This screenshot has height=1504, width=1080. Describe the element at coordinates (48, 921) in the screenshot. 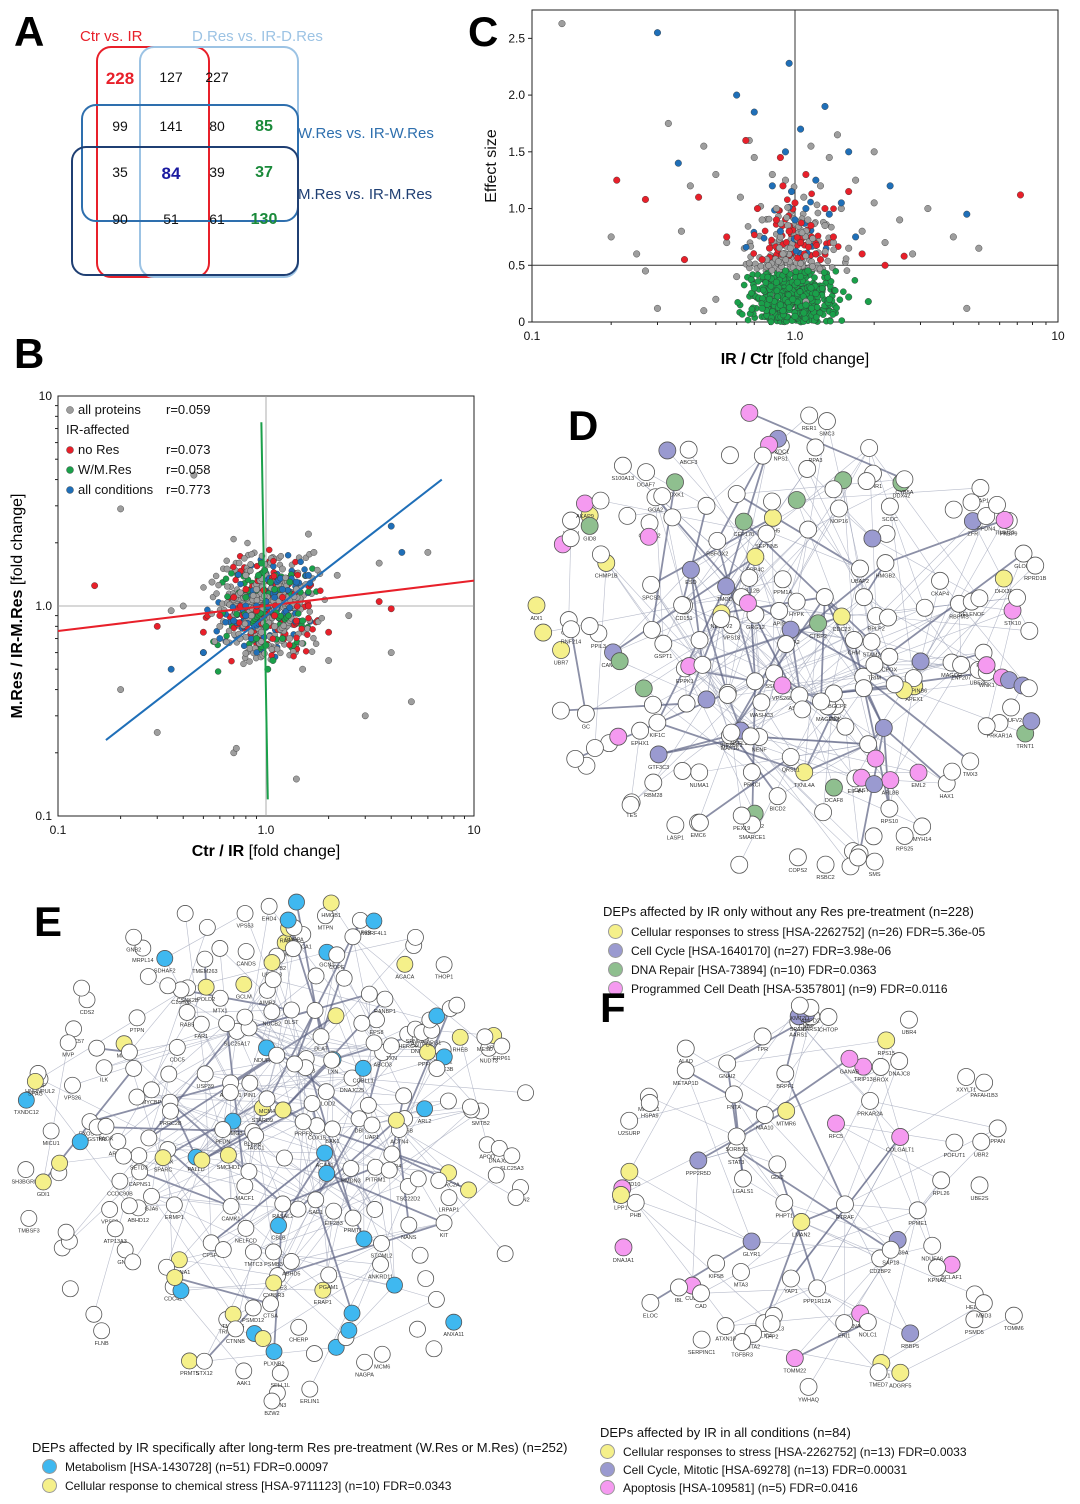

I see `panel-label-e: E` at that location.